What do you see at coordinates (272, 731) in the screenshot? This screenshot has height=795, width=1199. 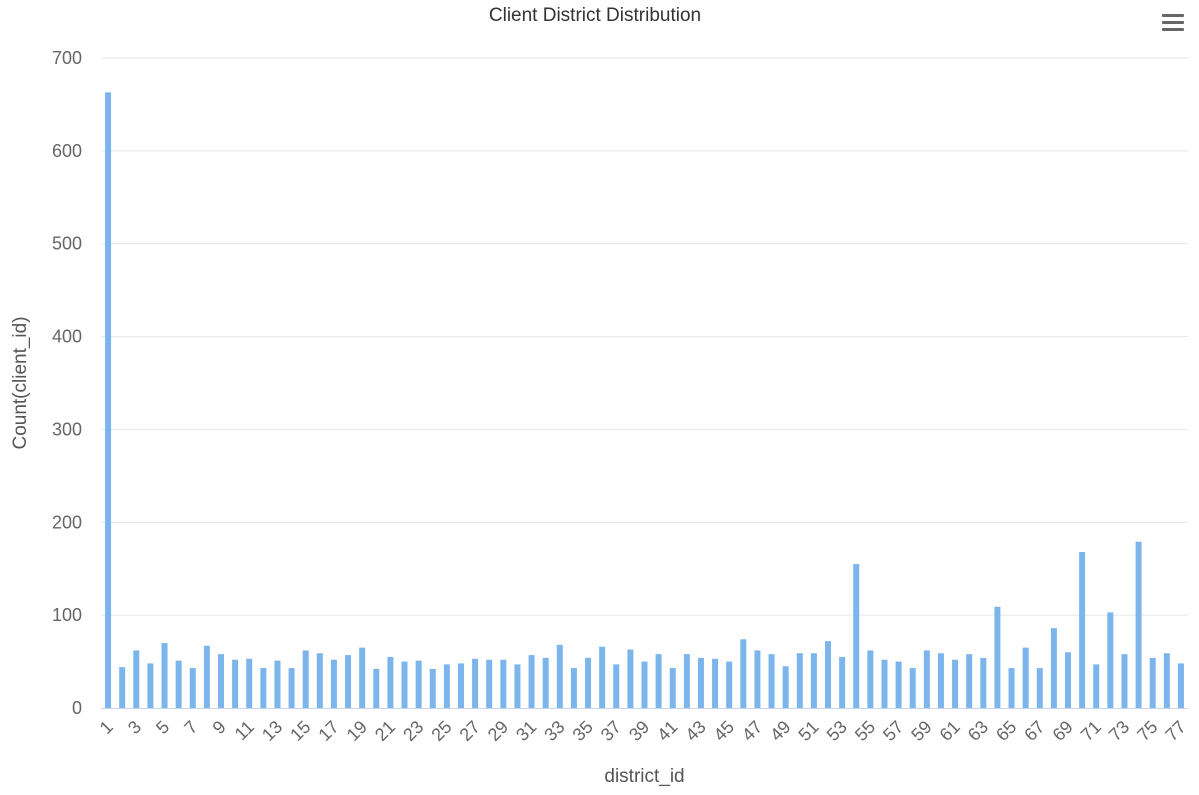 I see `x-tick-label: 13` at bounding box center [272, 731].